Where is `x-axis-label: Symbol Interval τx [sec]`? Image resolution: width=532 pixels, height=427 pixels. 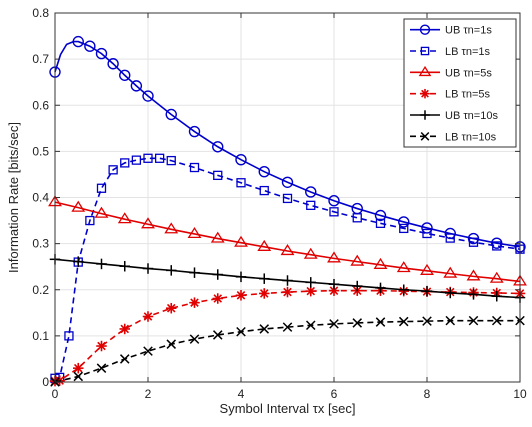
x-axis-label: Symbol Interval τx [sec] is located at coordinates (288, 408).